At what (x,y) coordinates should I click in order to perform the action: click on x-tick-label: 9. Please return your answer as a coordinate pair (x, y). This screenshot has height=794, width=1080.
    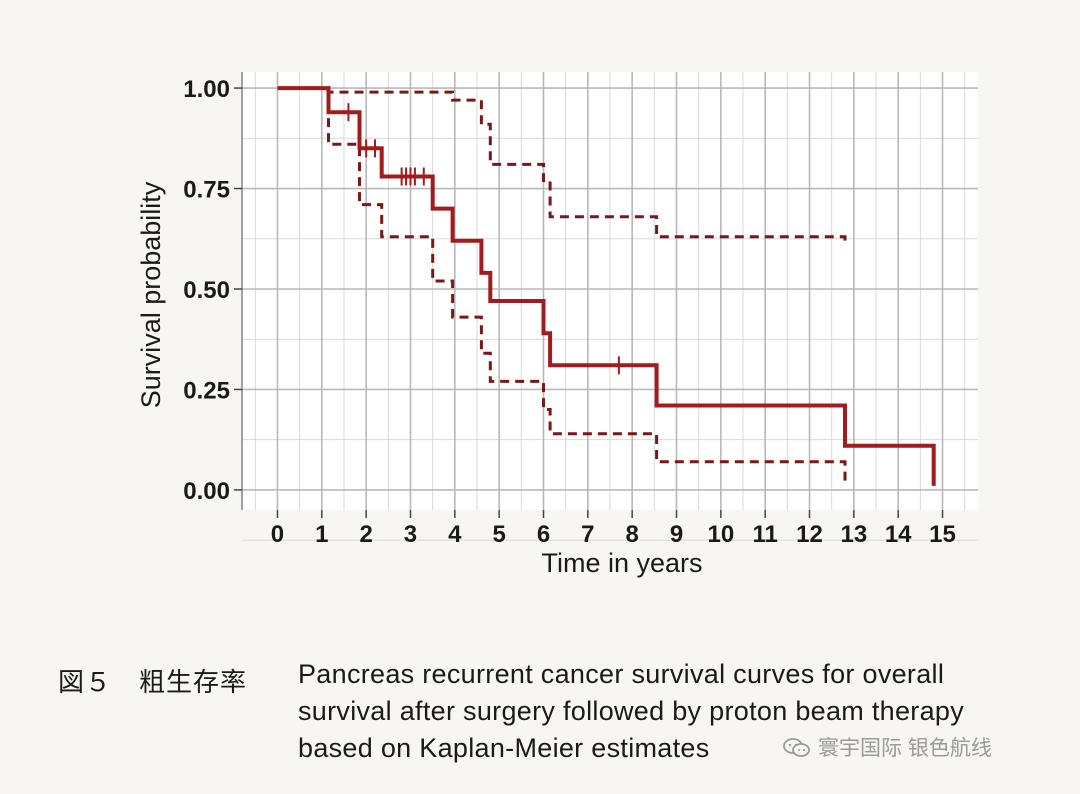
    Looking at the image, I should click on (676, 534).